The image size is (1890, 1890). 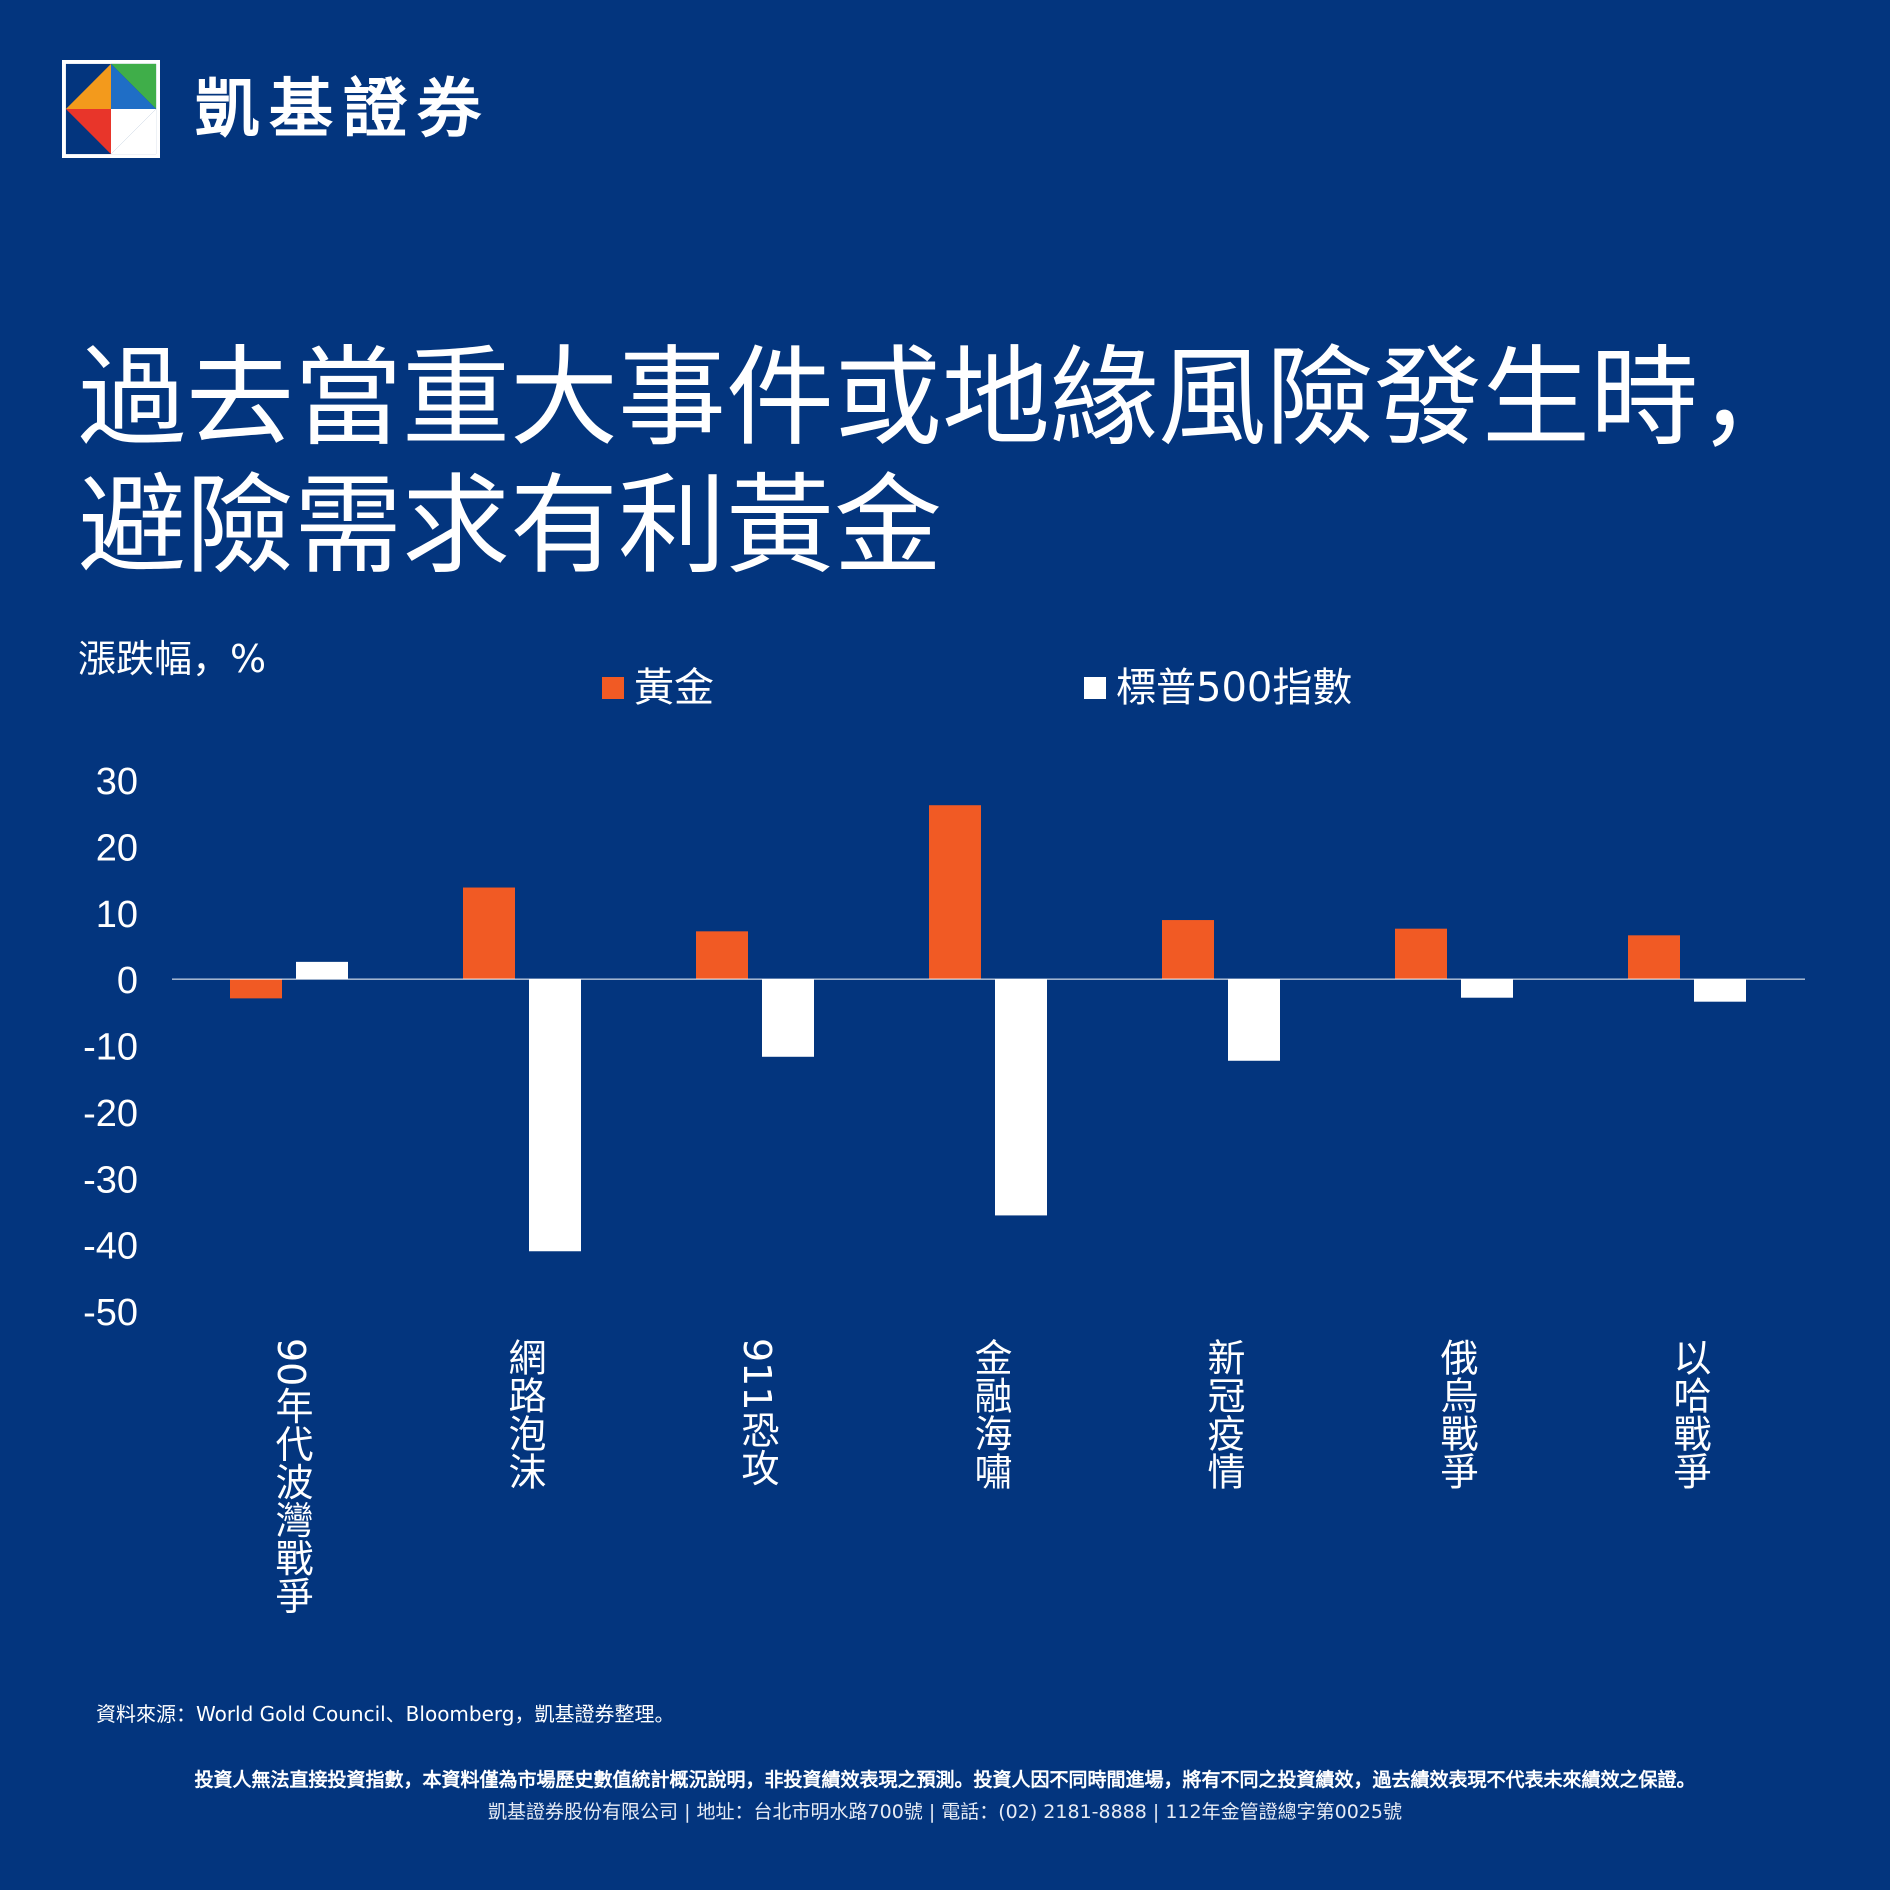 What do you see at coordinates (990, 1414) in the screenshot?
I see `category-label: 金融海嘯` at bounding box center [990, 1414].